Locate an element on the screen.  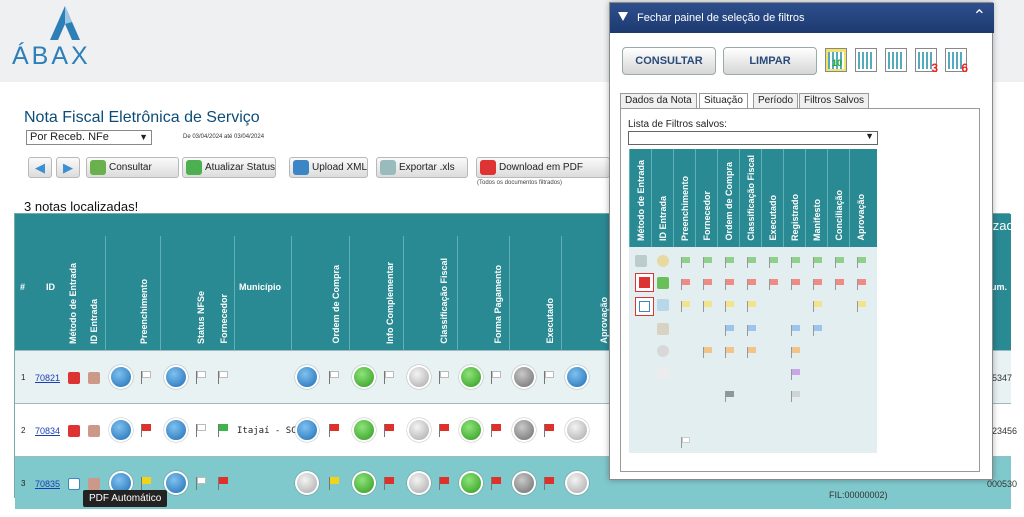
calendar-month-icon is located at coordinates (896, 60).